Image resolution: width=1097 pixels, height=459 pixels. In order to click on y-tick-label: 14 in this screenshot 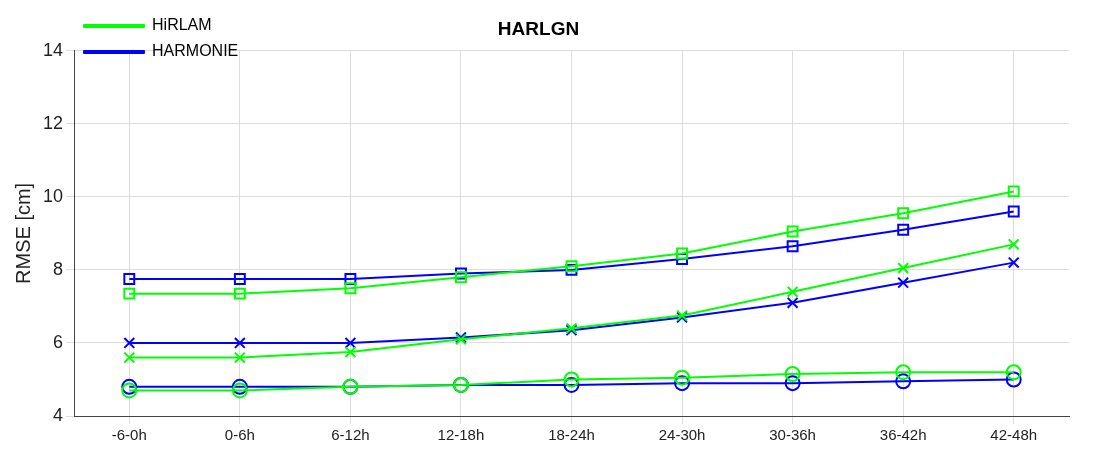, I will do `click(53, 49)`.